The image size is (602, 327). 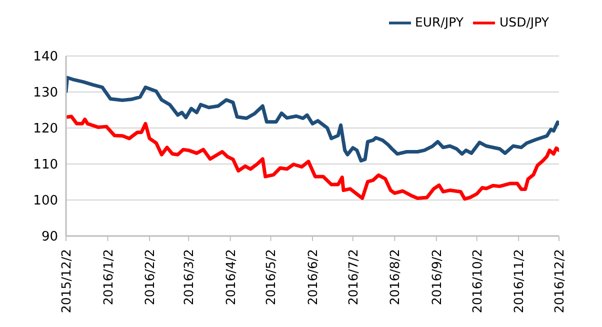 I want to click on y-tick-label: 130, so click(x=45, y=93).